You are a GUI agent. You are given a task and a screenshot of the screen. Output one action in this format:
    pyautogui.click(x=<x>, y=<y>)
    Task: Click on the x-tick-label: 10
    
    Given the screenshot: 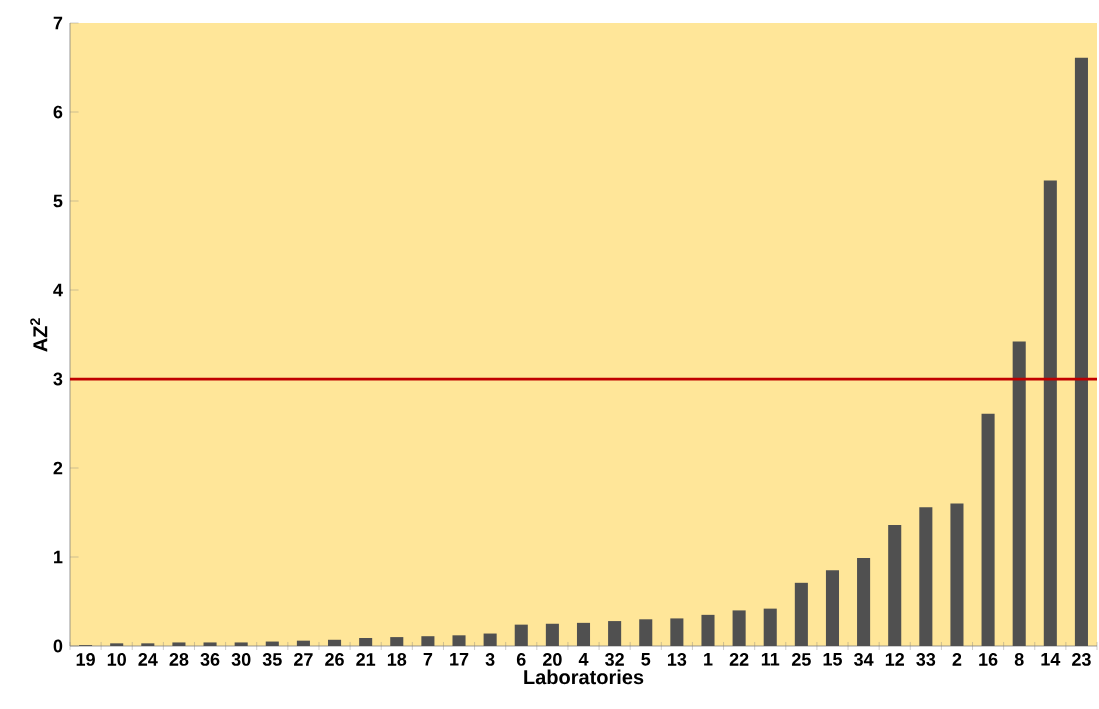 What is the action you would take?
    pyautogui.click(x=116, y=659)
    